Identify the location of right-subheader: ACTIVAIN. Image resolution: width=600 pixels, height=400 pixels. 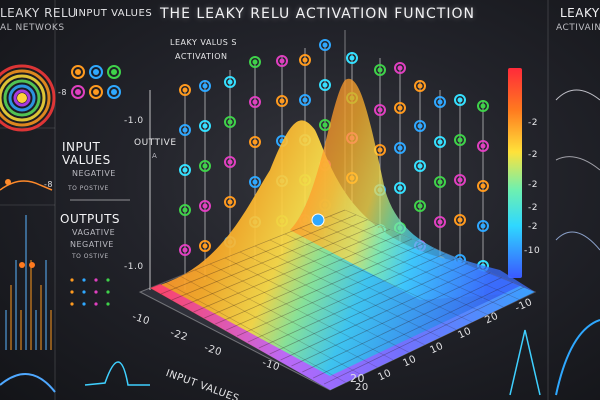
(578, 28).